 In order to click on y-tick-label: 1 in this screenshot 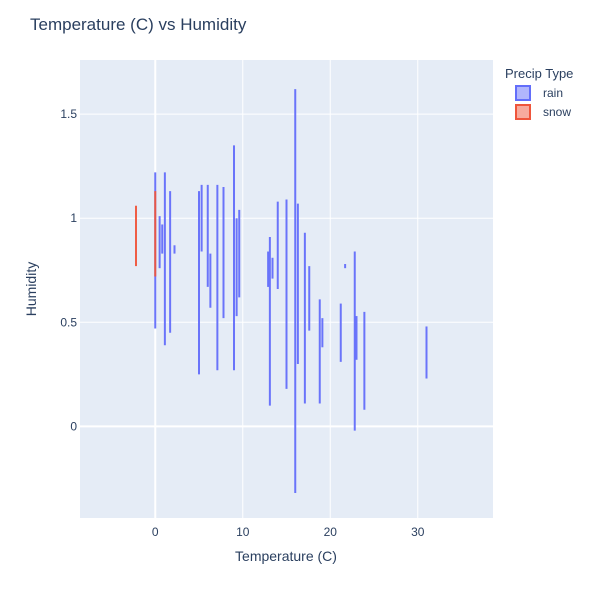, I will do `click(73, 218)`.